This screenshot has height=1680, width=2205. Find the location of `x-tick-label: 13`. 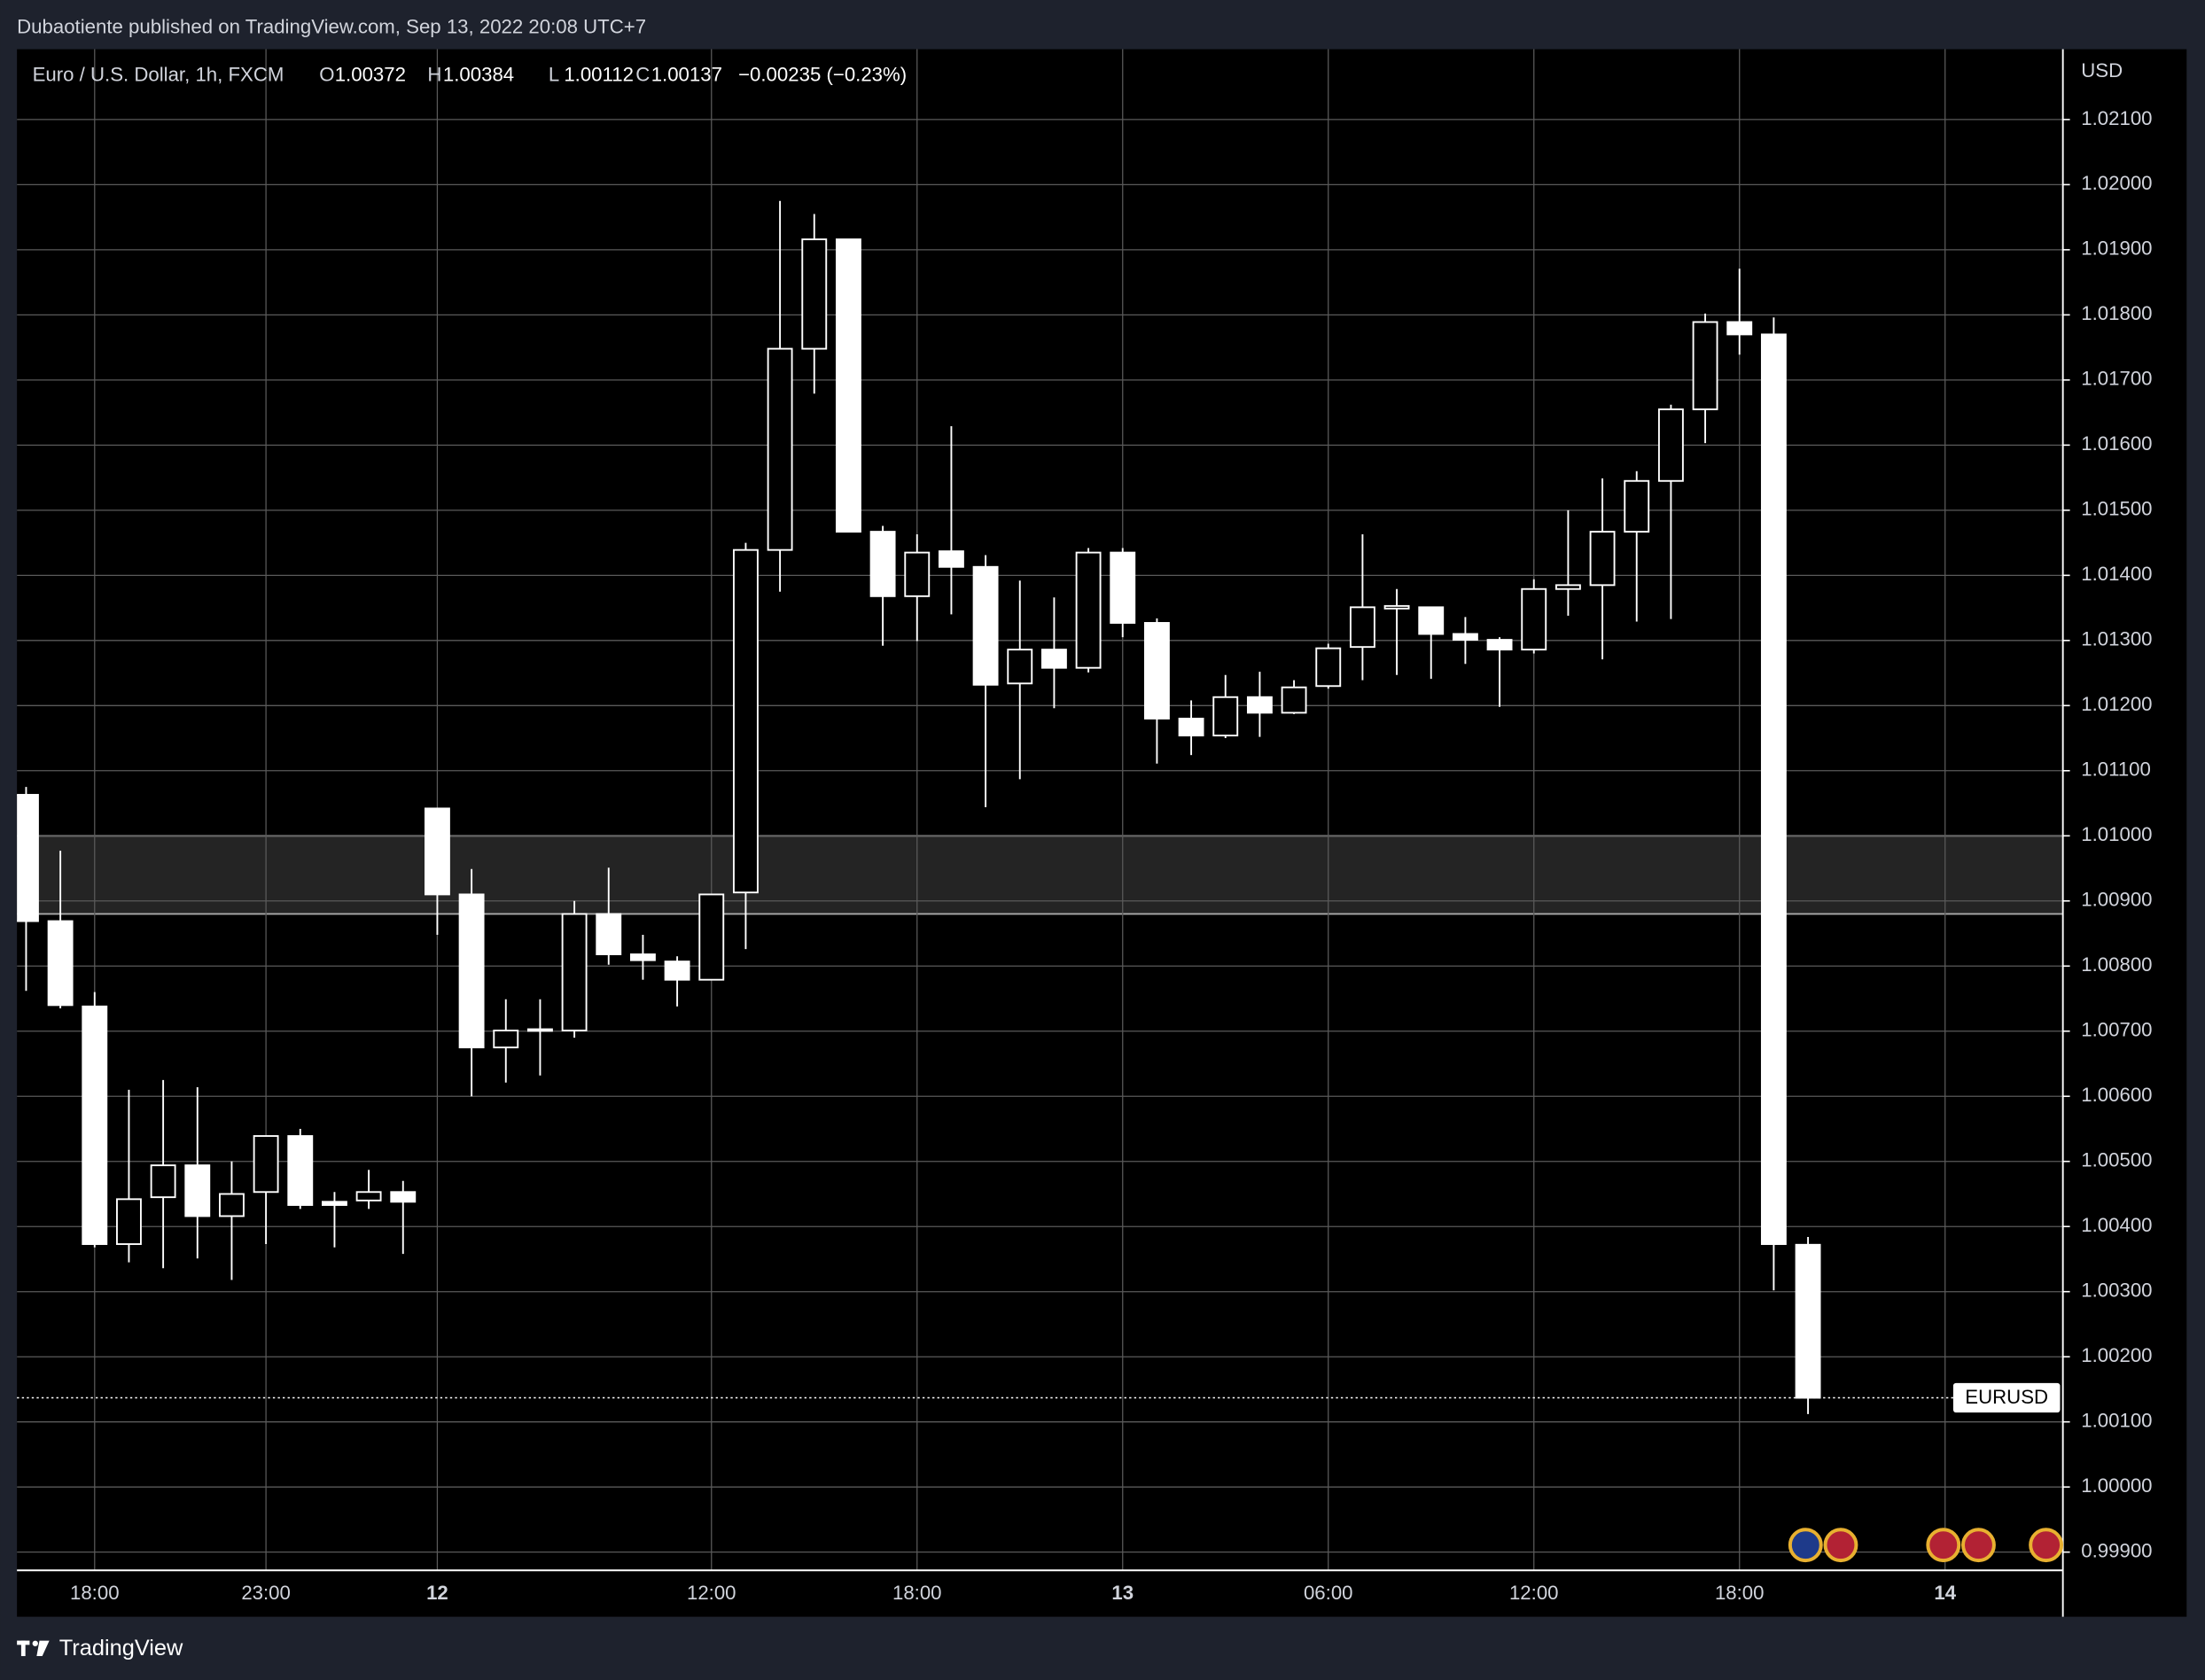

x-tick-label: 13 is located at coordinates (1122, 1593).